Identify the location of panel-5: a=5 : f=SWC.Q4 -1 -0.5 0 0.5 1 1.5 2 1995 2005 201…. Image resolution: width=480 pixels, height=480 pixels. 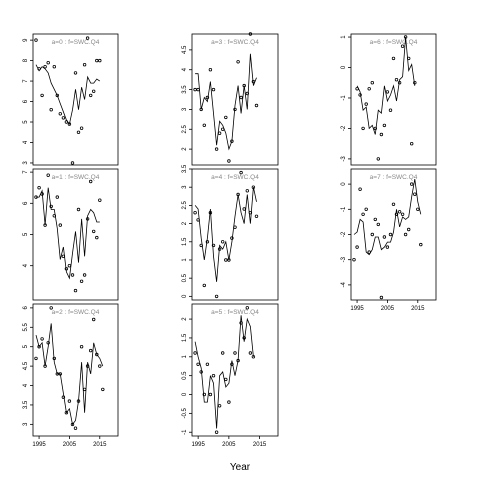
(230, 375).